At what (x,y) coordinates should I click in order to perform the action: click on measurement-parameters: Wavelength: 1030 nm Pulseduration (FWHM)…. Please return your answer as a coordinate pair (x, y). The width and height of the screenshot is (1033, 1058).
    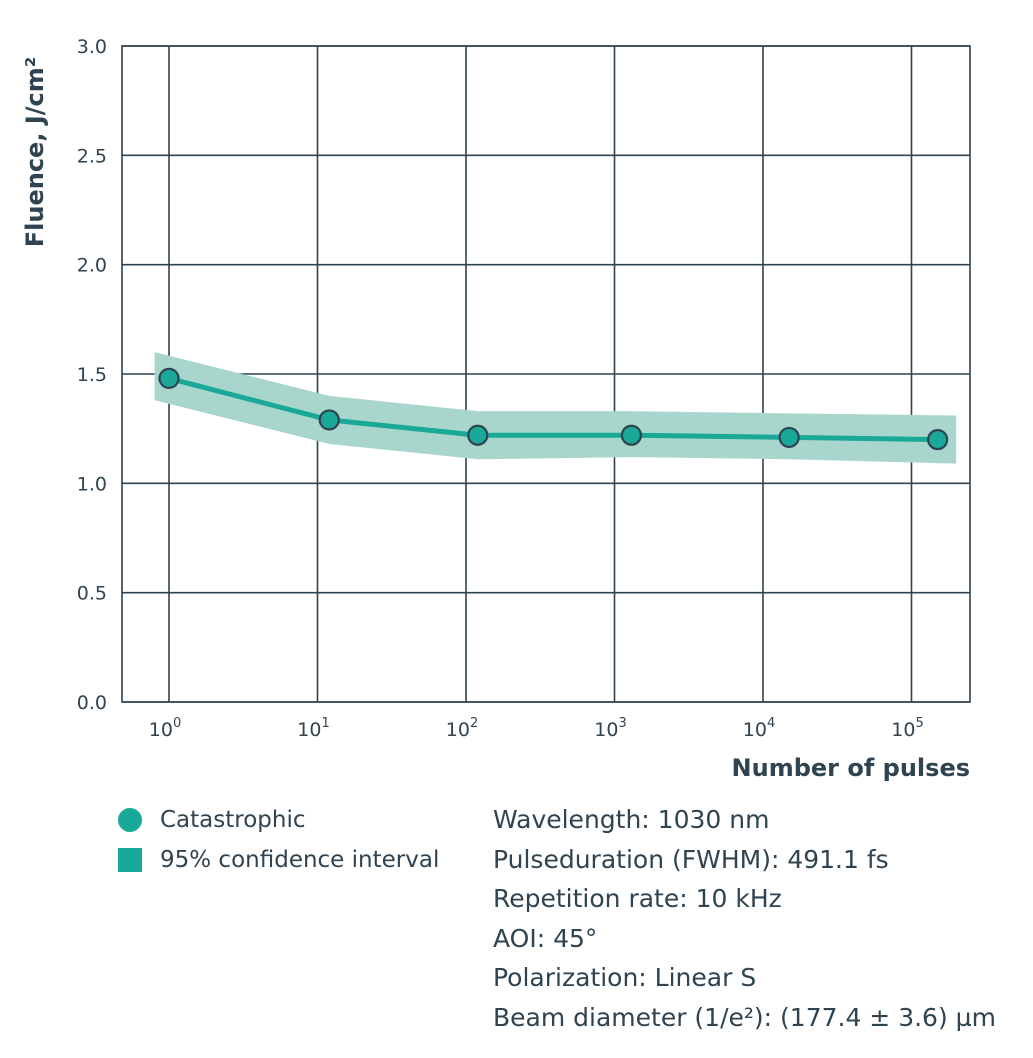
    Looking at the image, I should click on (744, 918).